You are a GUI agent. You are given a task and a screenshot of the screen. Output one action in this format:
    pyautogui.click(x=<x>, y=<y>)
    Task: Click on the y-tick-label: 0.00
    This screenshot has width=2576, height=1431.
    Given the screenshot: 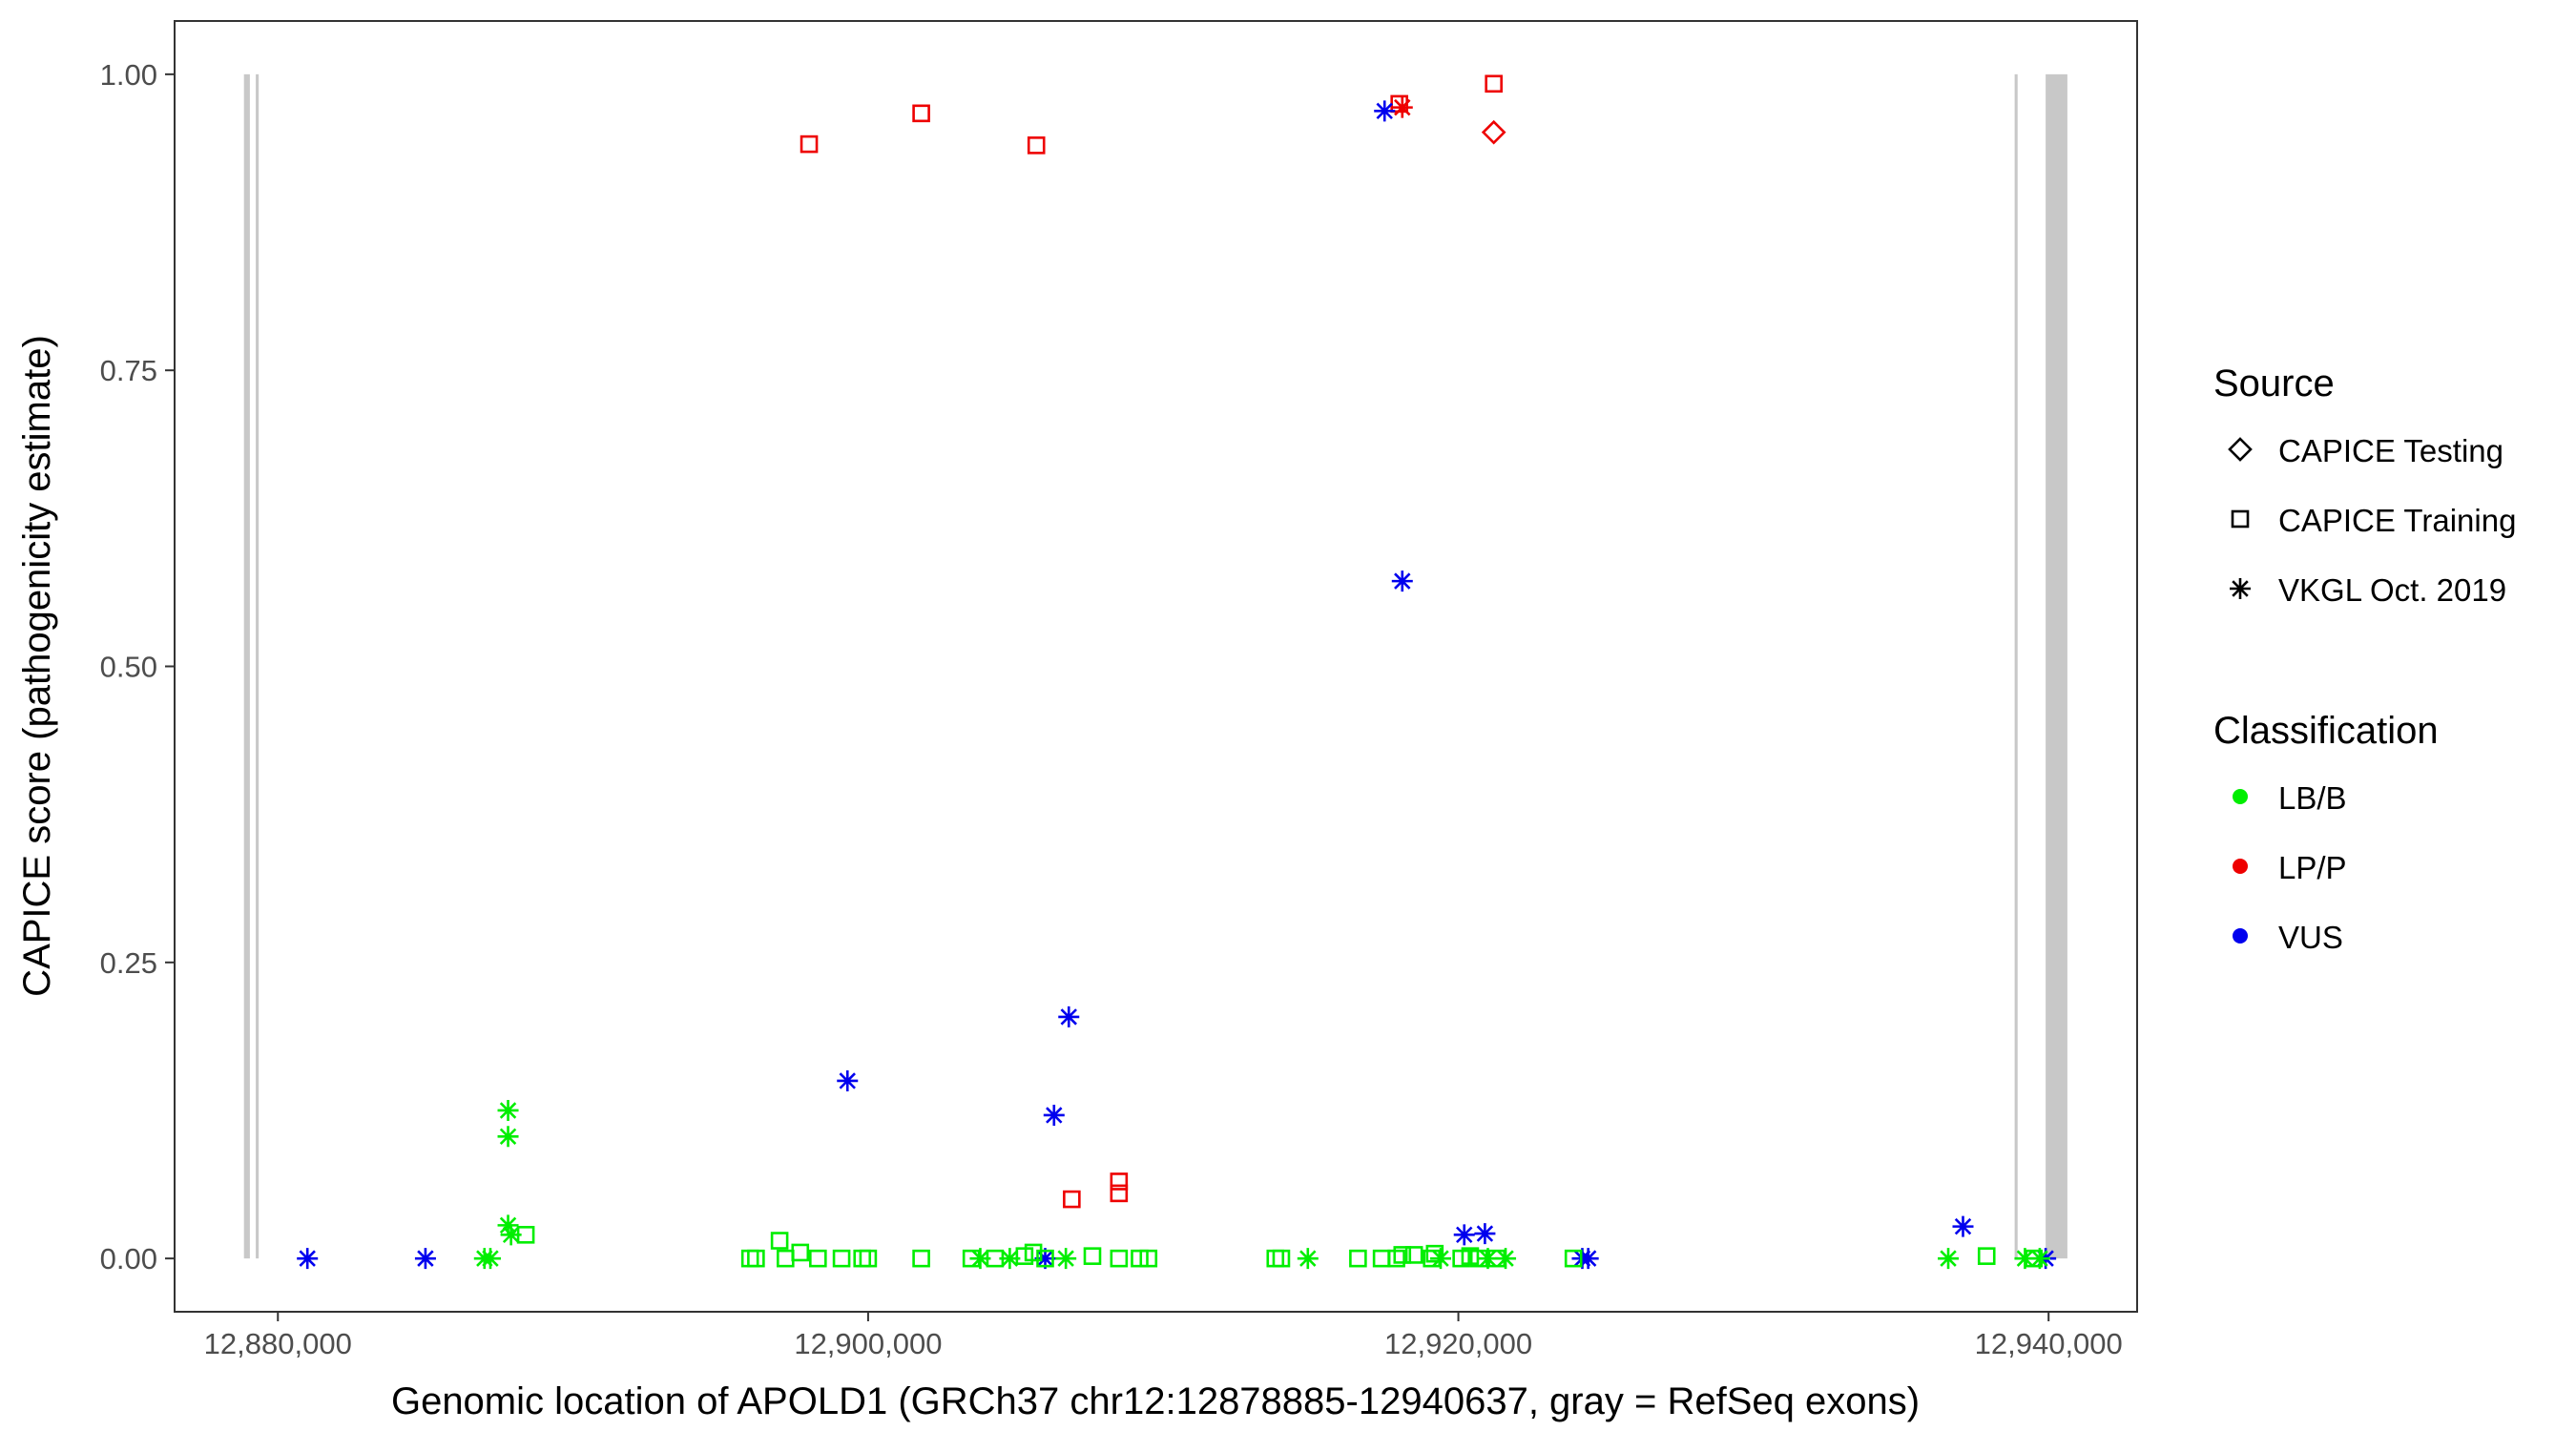 What is the action you would take?
    pyautogui.click(x=128, y=1258)
    